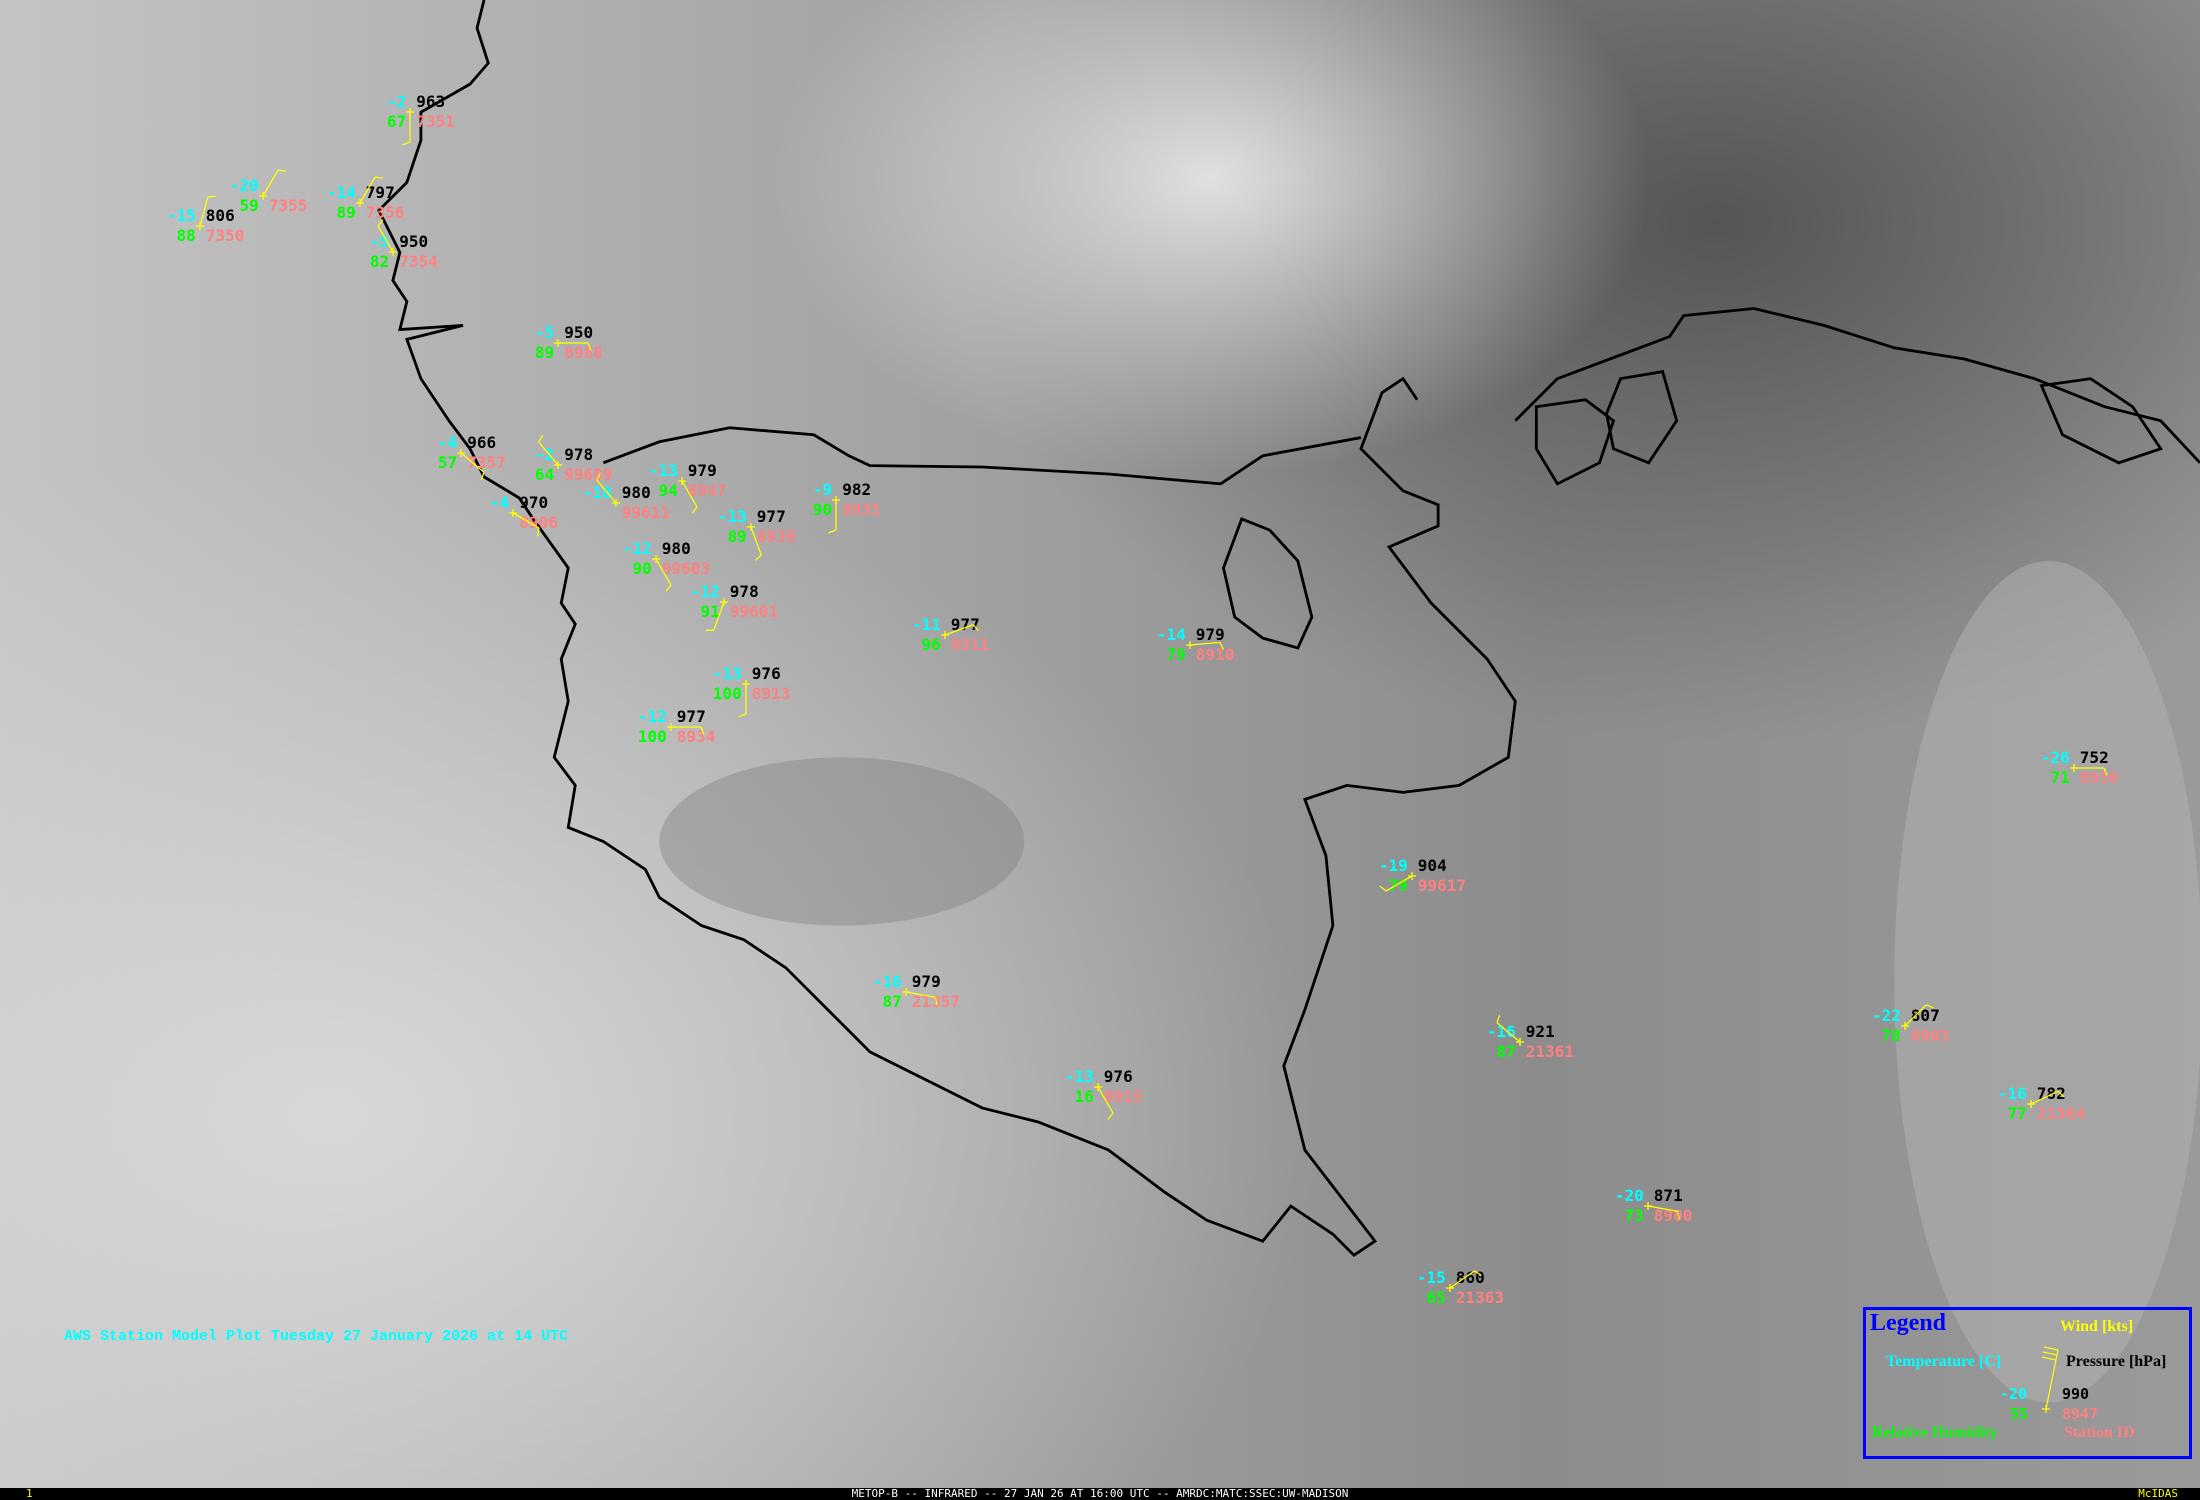 The height and width of the screenshot is (1500, 2200). I want to click on station-temperature: -4, so click(447, 442).